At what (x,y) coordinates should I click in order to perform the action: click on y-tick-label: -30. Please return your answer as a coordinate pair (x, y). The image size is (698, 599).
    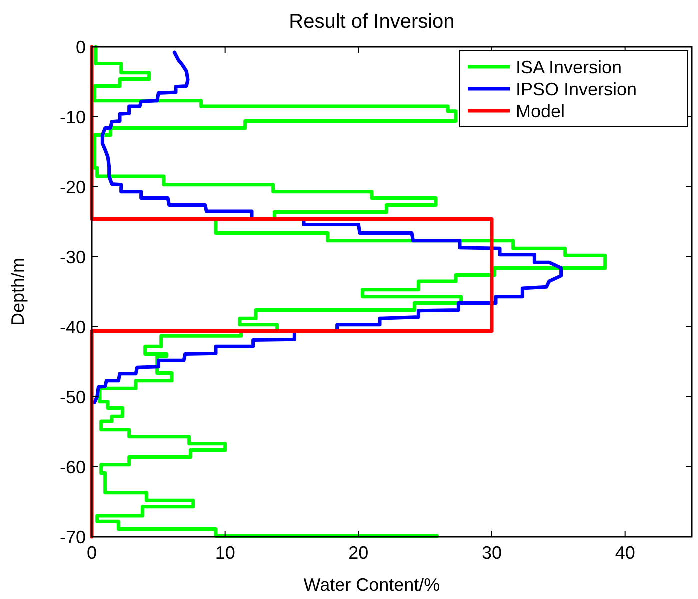
    Looking at the image, I should click on (73, 257).